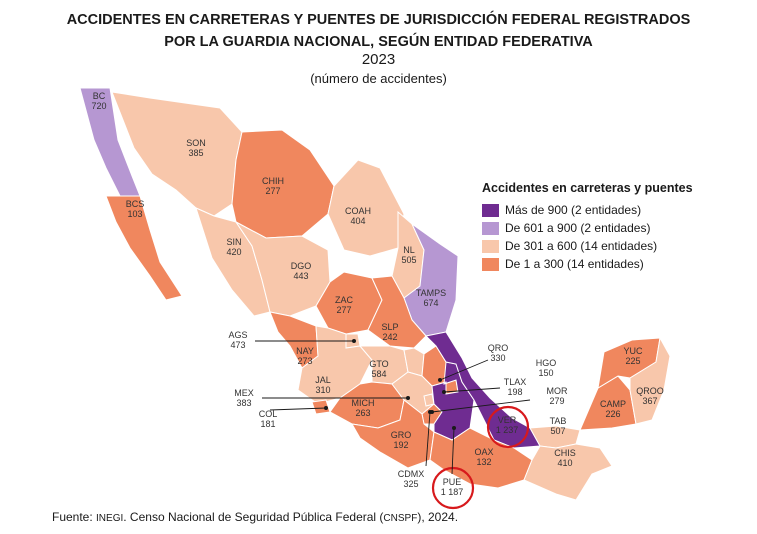 Image resolution: width=757 pixels, height=534 pixels. Describe the element at coordinates (587, 188) in the screenshot. I see `legend-title: Accidentes en carreteras y puentes` at that location.